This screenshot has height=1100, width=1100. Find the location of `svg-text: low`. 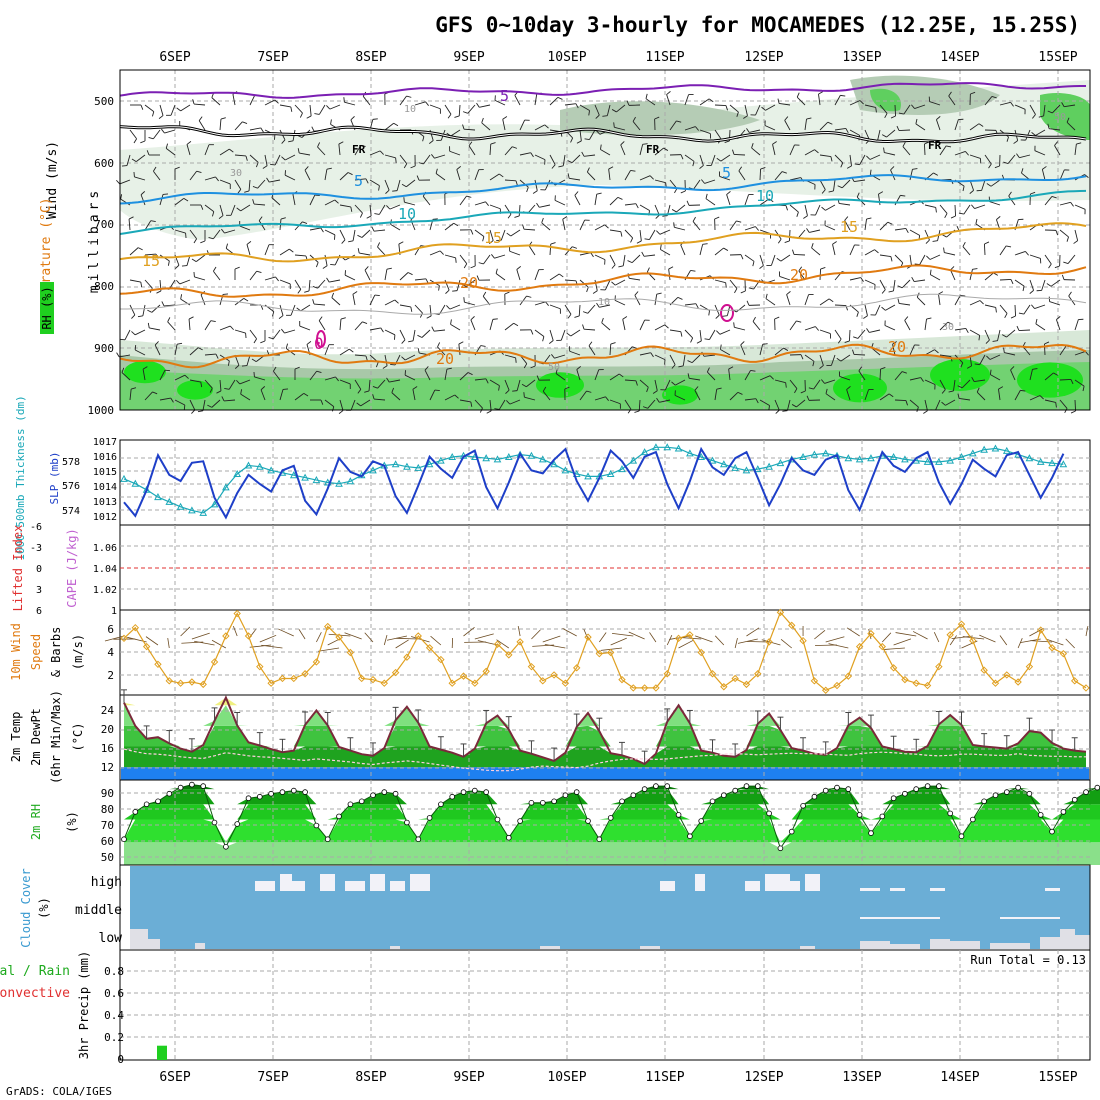

svg-text: low is located at coordinates (111, 938).